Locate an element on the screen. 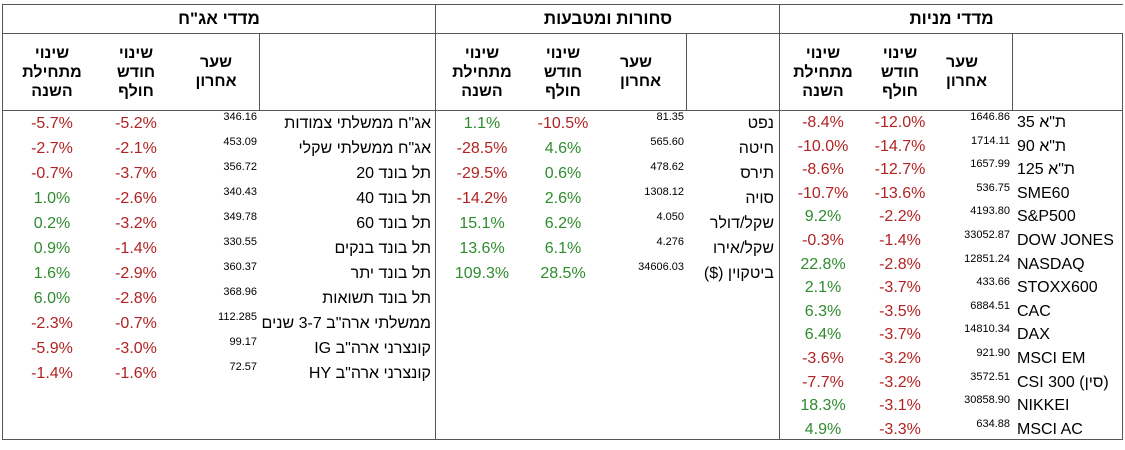 The width and height of the screenshot is (1125, 450). instrument-name-cell: סויה is located at coordinates (759, 198).